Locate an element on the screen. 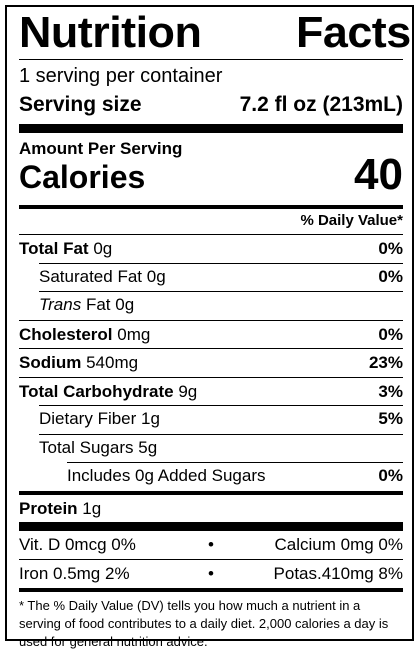  nutrient-amount: 0mg is located at coordinates (134, 334).